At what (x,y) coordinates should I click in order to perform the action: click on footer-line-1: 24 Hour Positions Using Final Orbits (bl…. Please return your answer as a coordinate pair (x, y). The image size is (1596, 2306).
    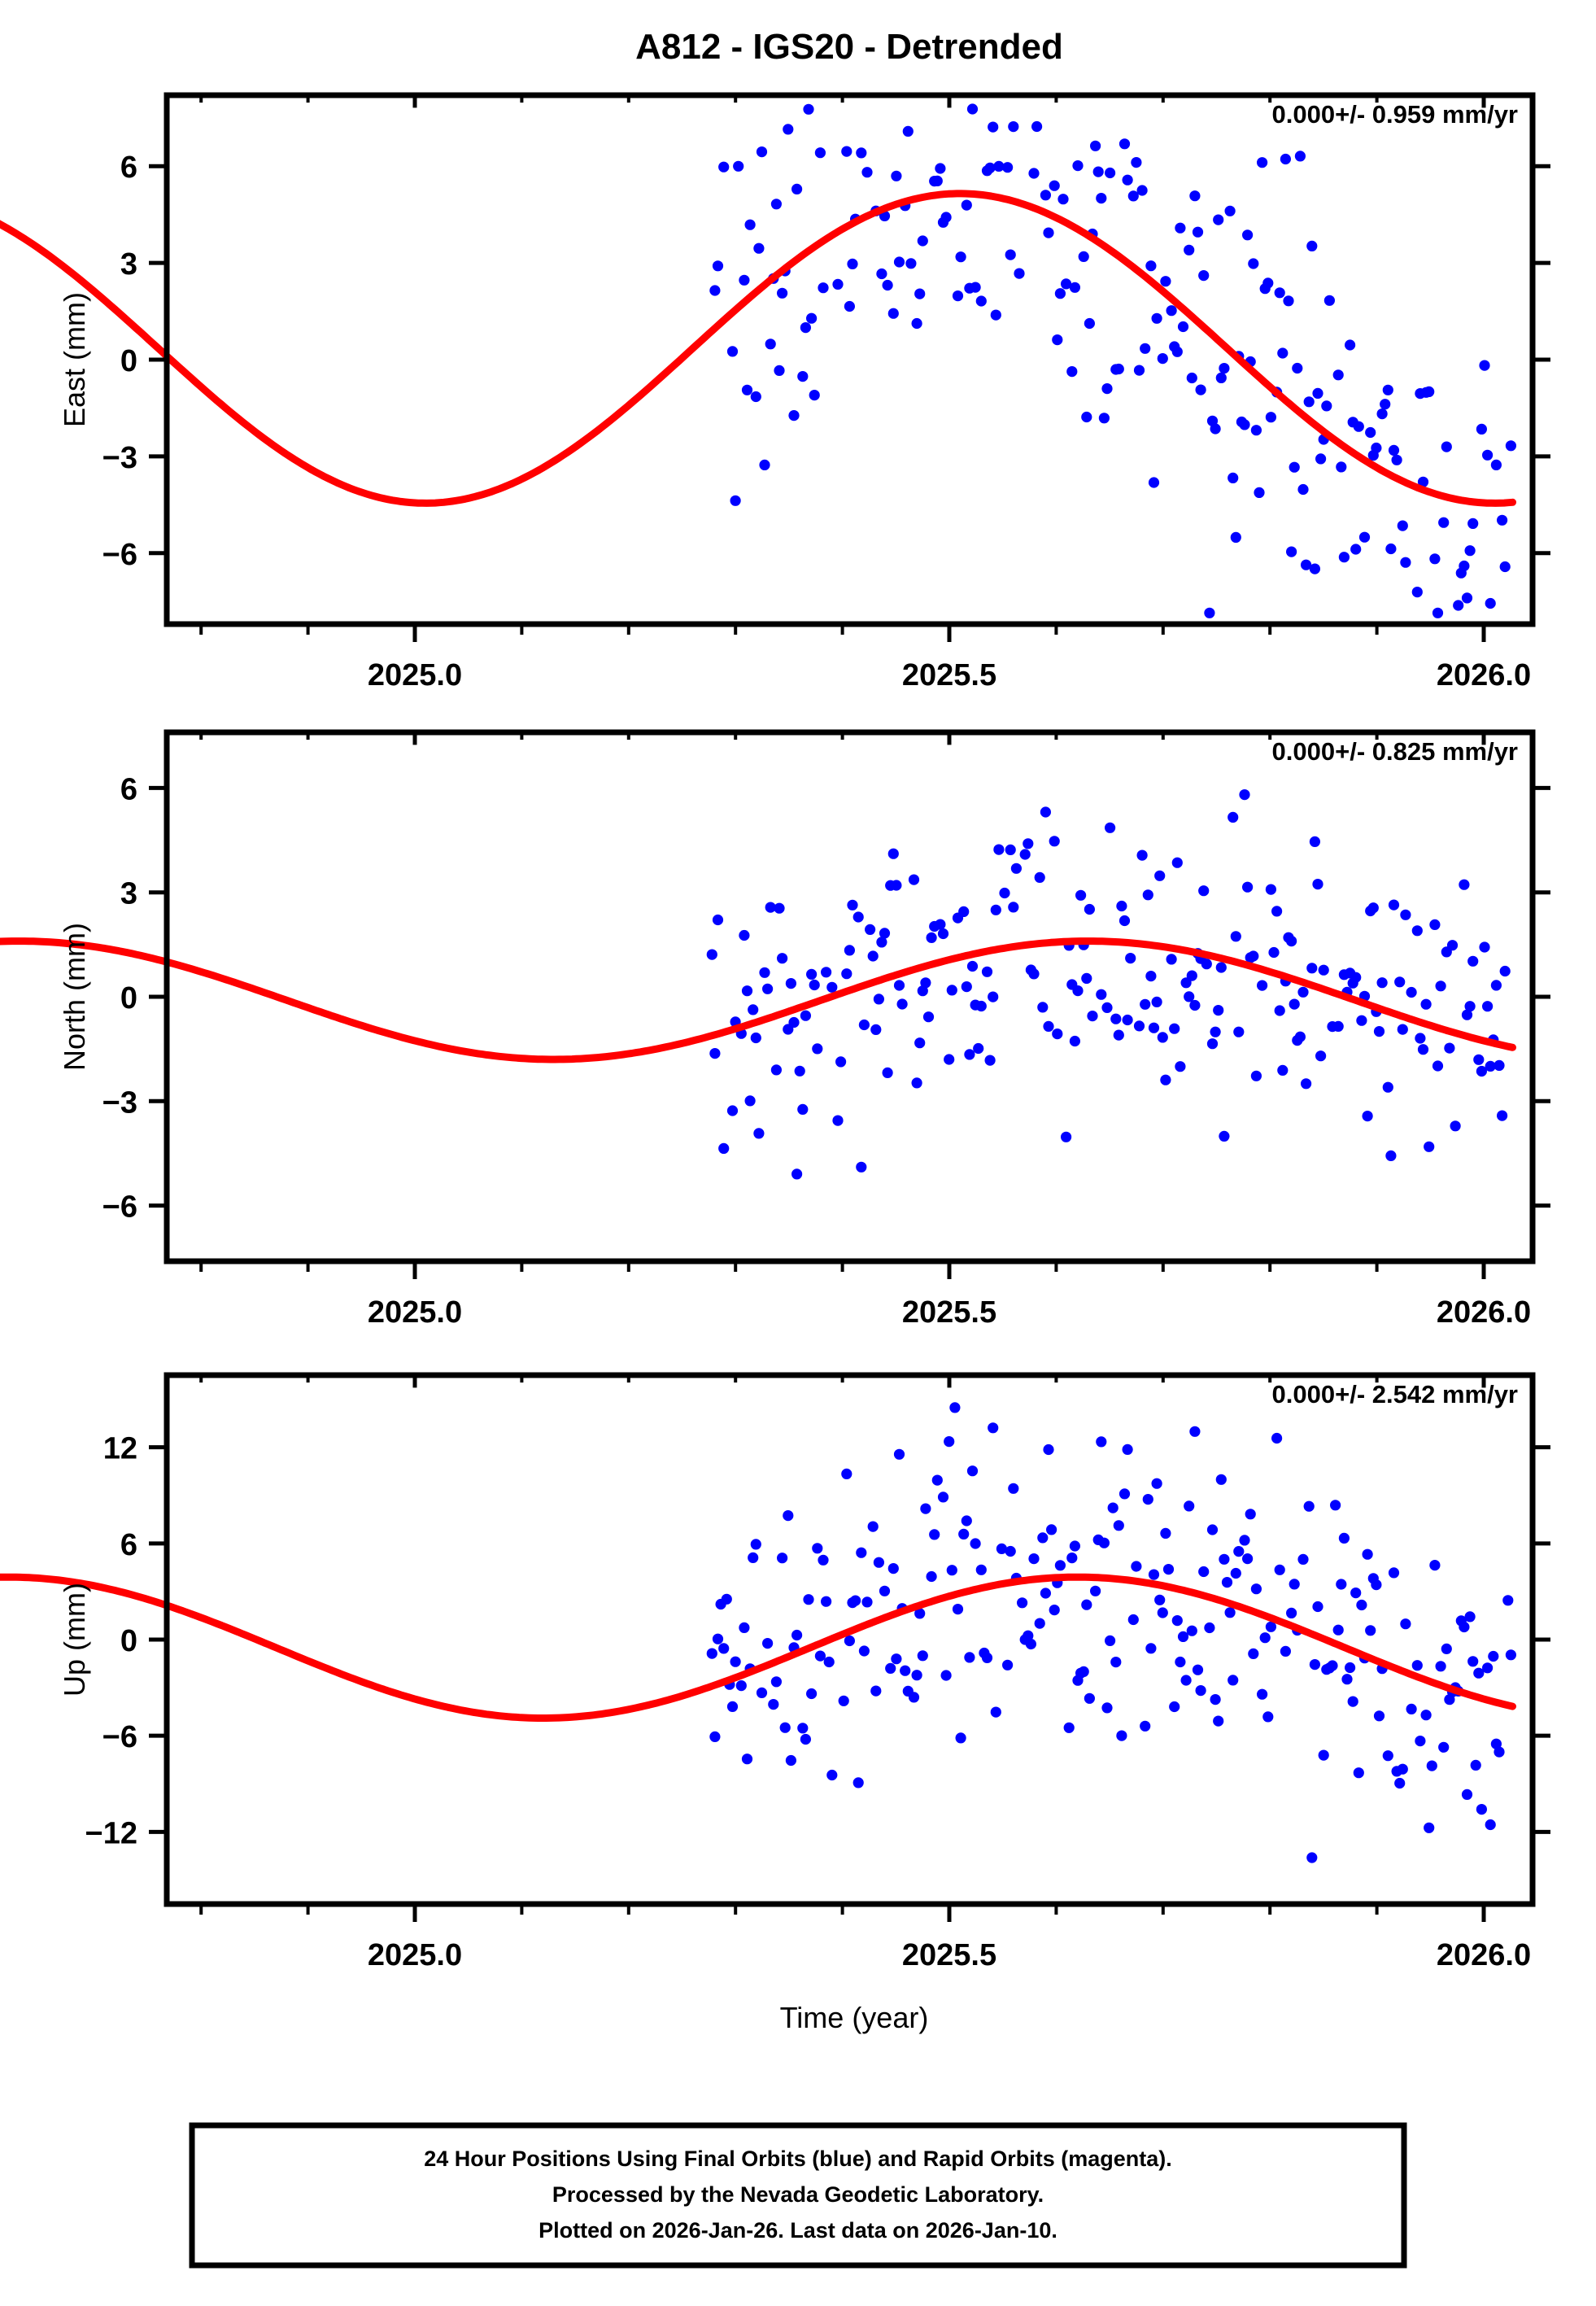
    Looking at the image, I should click on (798, 2159).